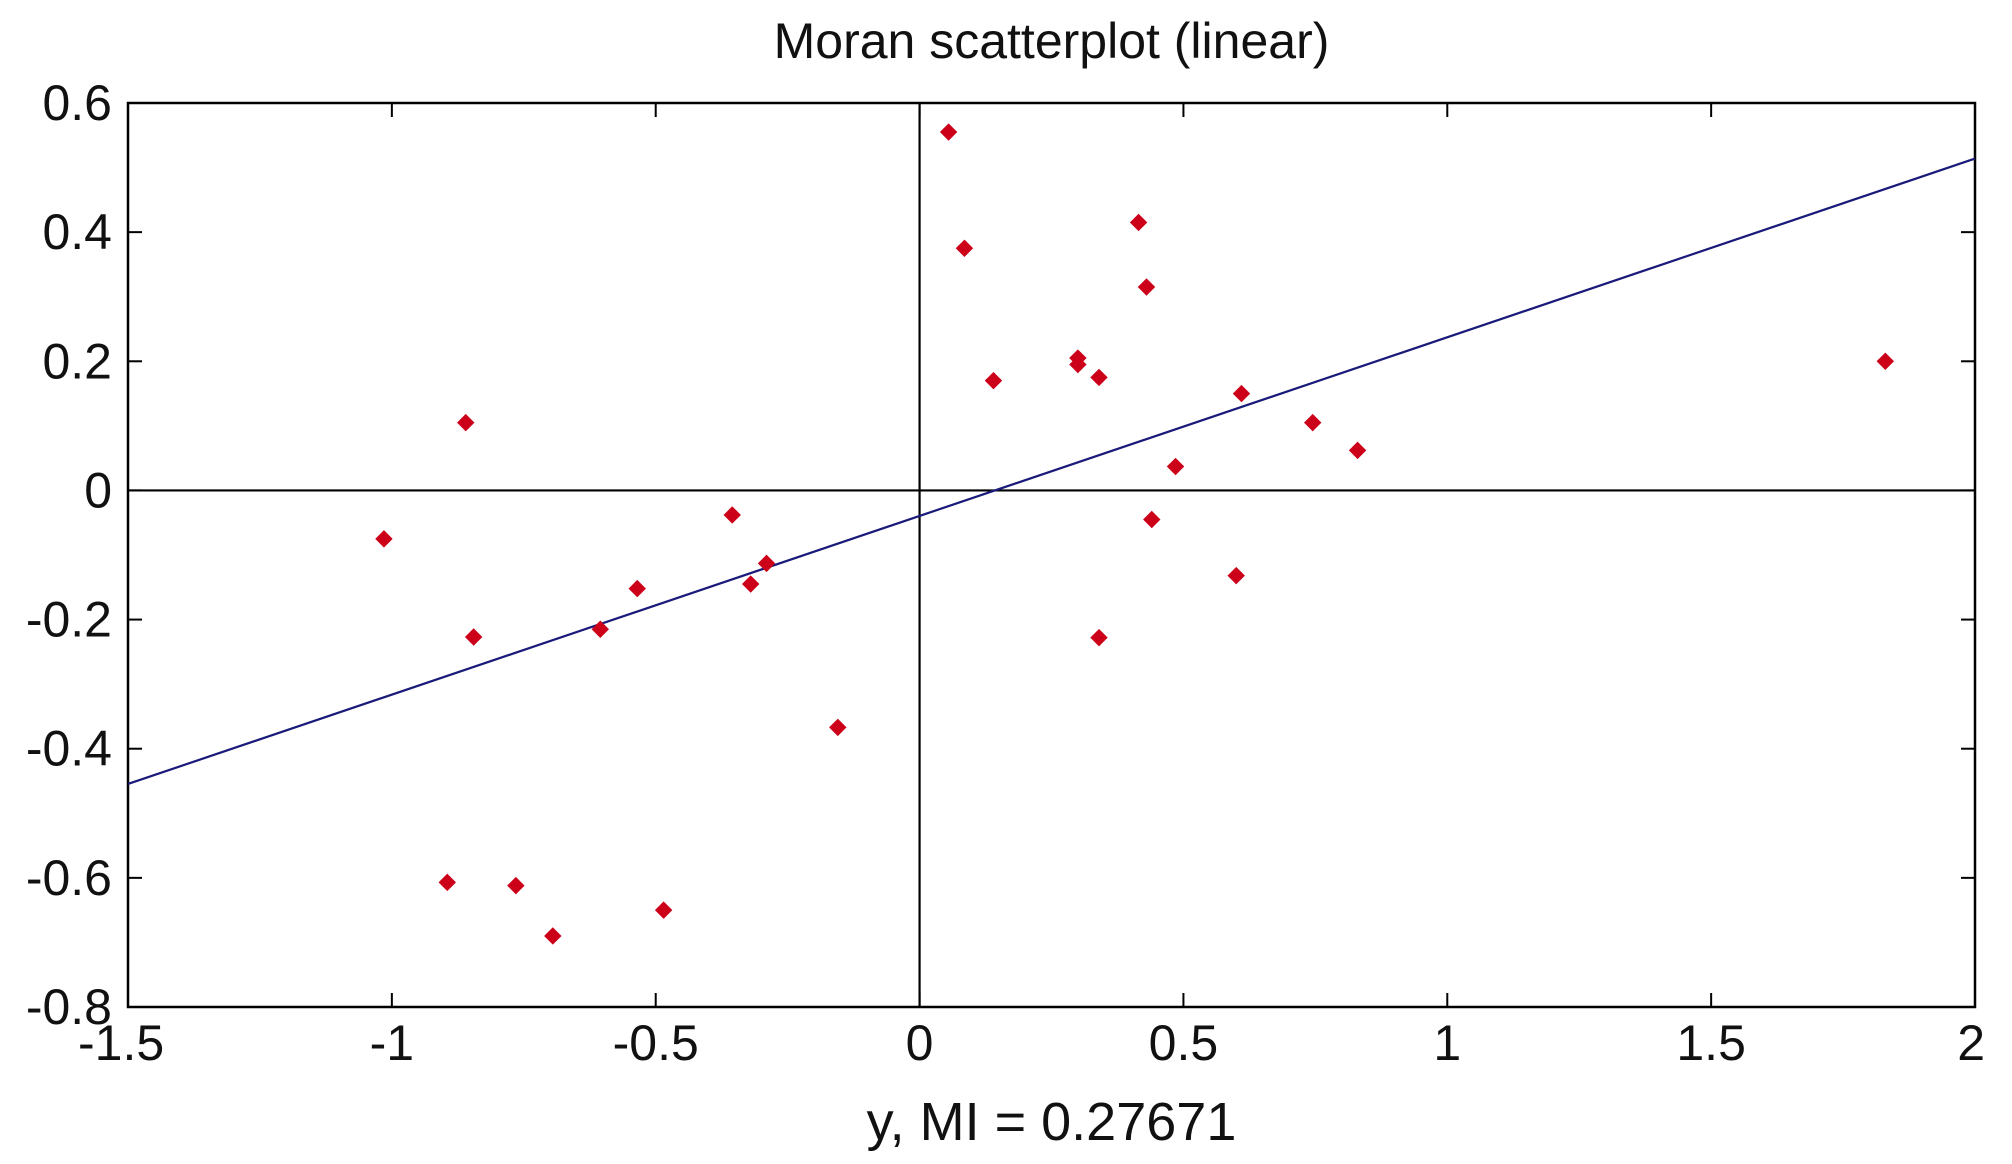 This screenshot has width=2012, height=1164. Describe the element at coordinates (1711, 1043) in the screenshot. I see `x-tick-label: 1.5` at that location.